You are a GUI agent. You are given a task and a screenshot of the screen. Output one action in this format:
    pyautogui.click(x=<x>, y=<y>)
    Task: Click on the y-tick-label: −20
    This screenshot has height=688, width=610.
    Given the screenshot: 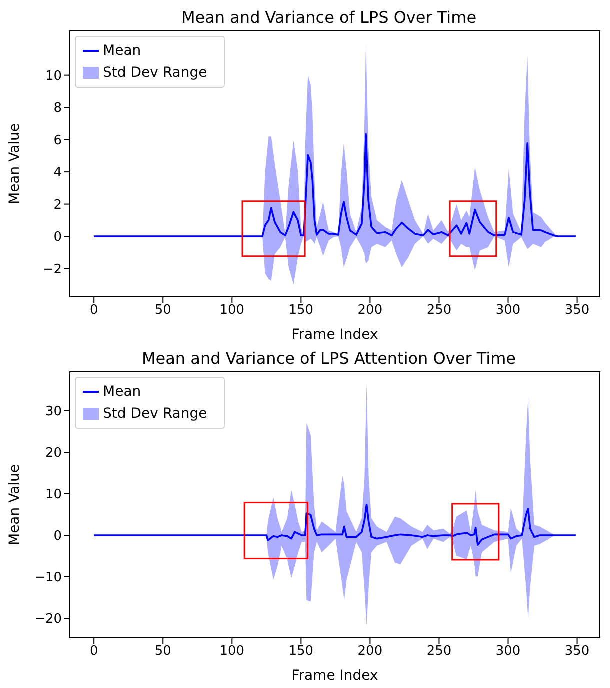 What is the action you would take?
    pyautogui.click(x=48, y=620)
    